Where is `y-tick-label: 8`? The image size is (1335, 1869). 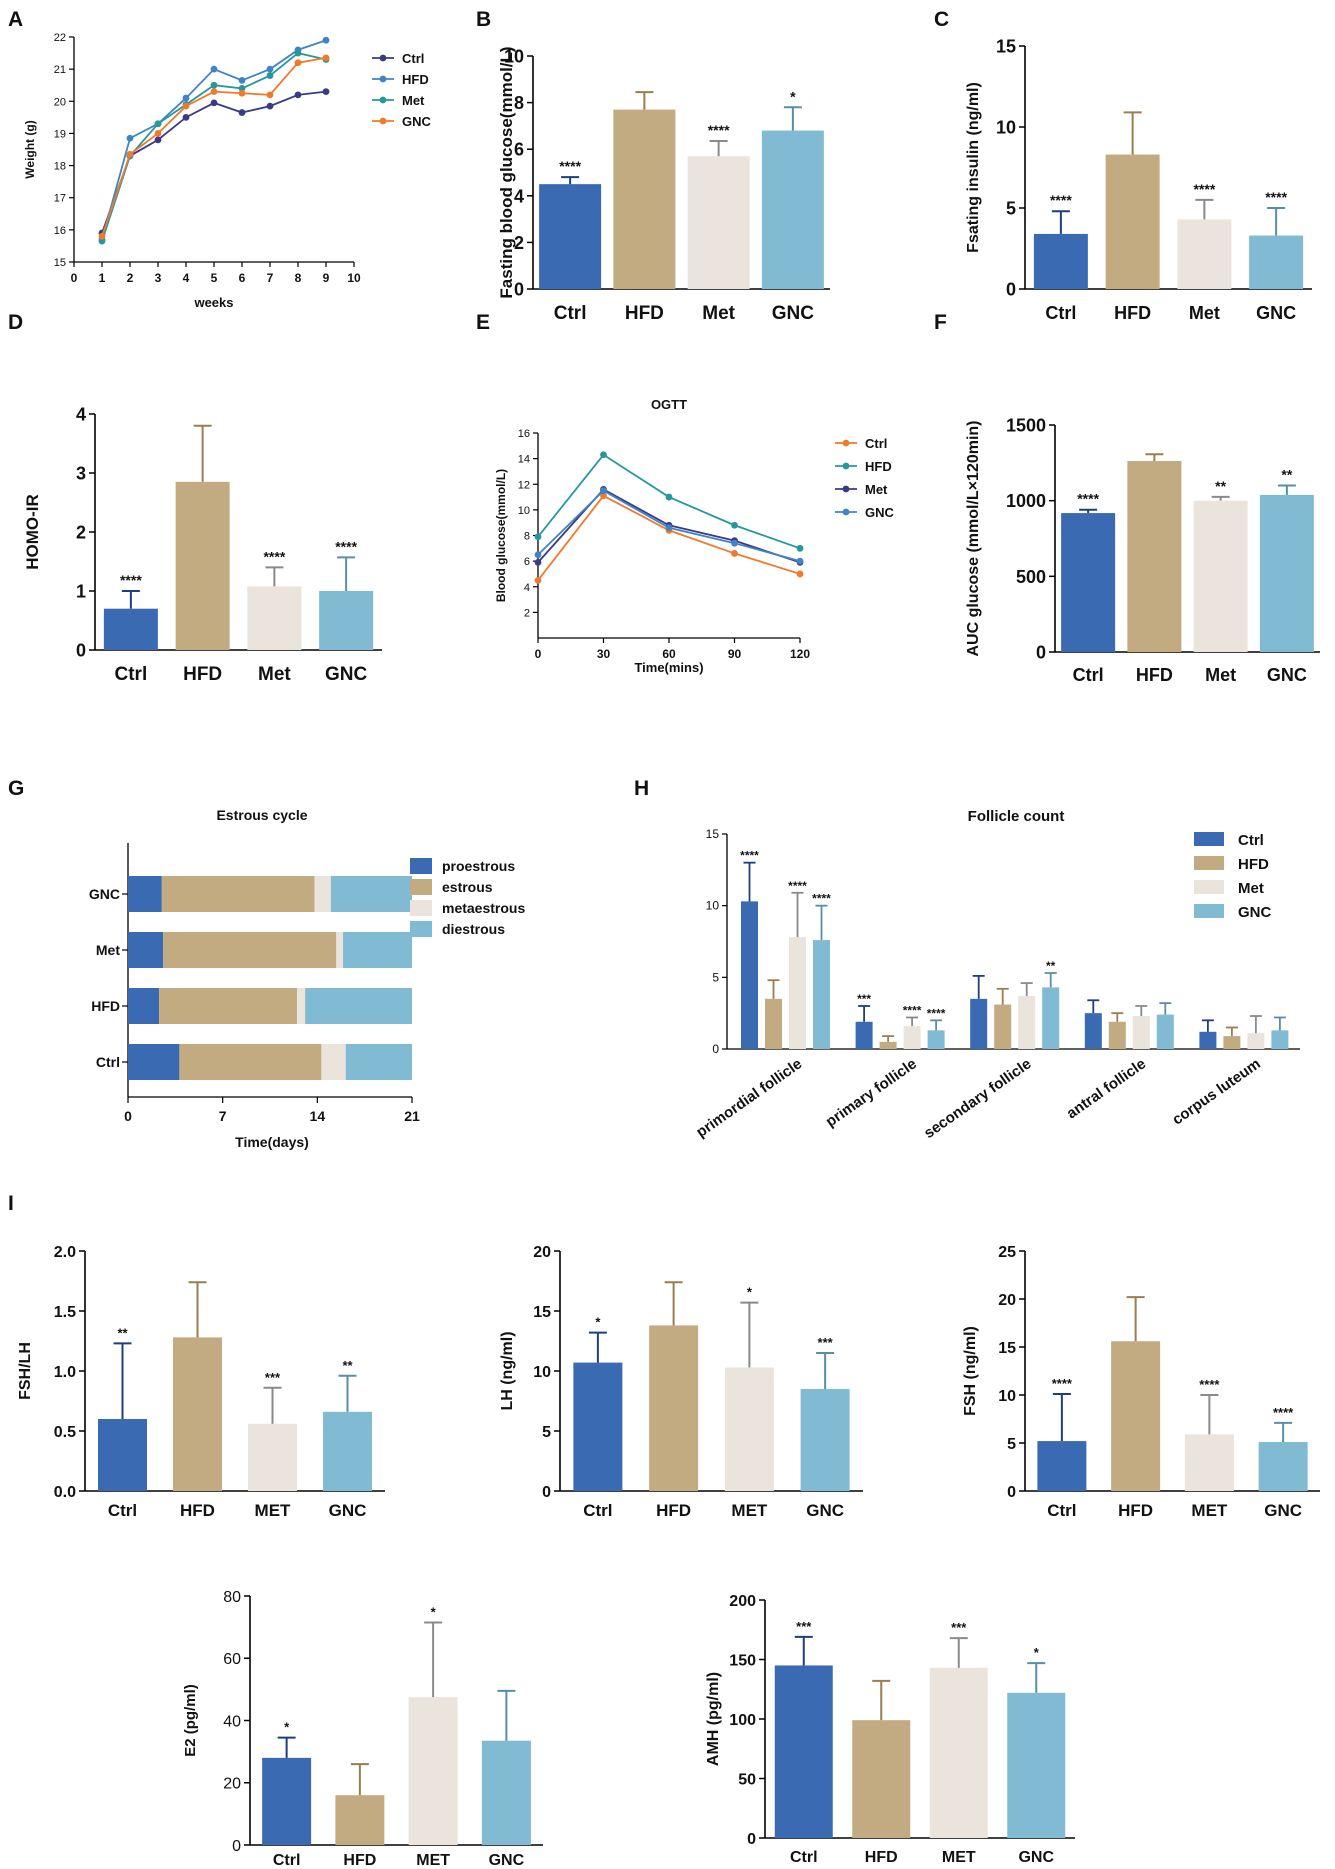
y-tick-label: 8 is located at coordinates (527, 537).